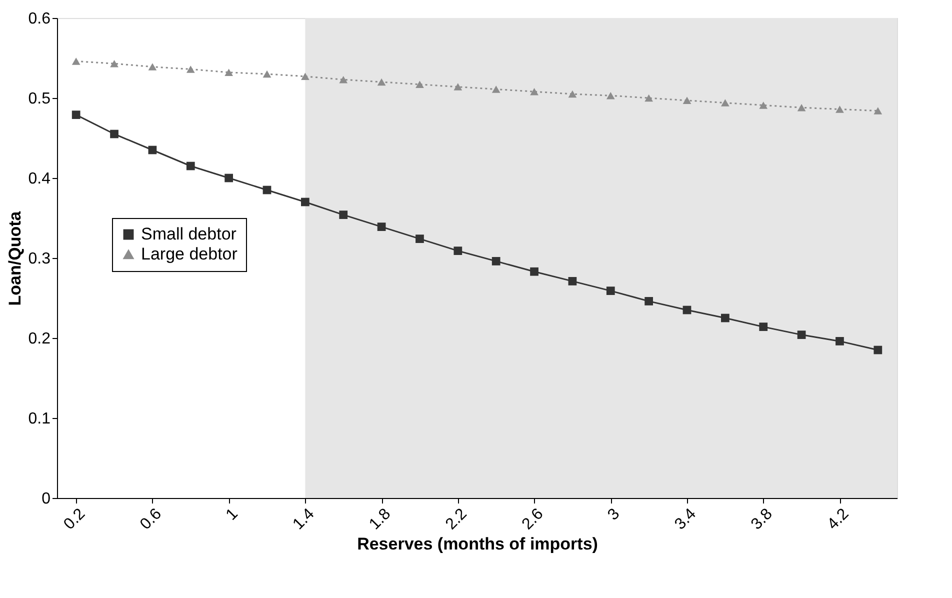 This screenshot has width=952, height=598. Describe the element at coordinates (380, 519) in the screenshot. I see `x-tick-label: 1.8` at that location.